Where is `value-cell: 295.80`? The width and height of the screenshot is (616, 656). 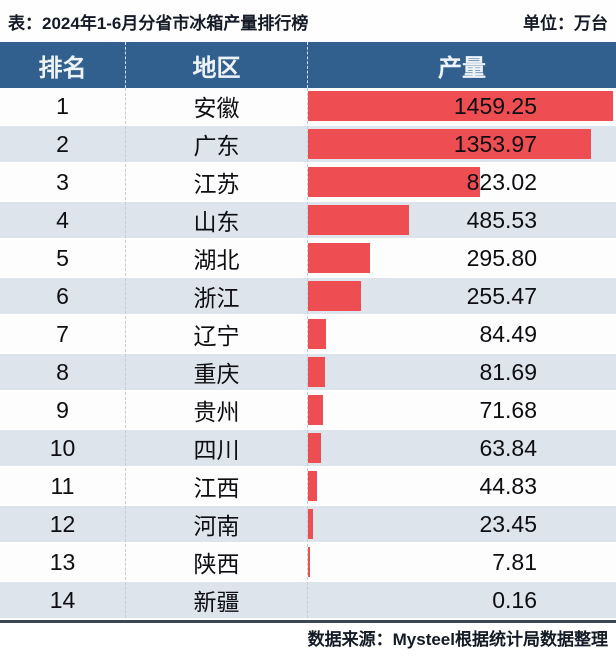 value-cell: 295.80 is located at coordinates (461, 258).